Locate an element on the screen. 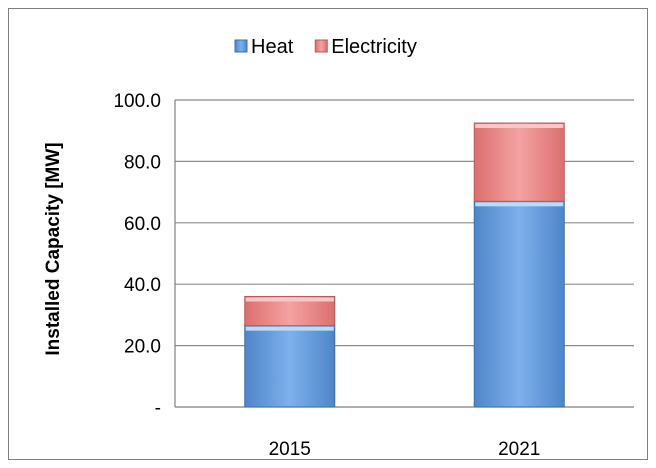  y-tick-label: - is located at coordinates (158, 408).